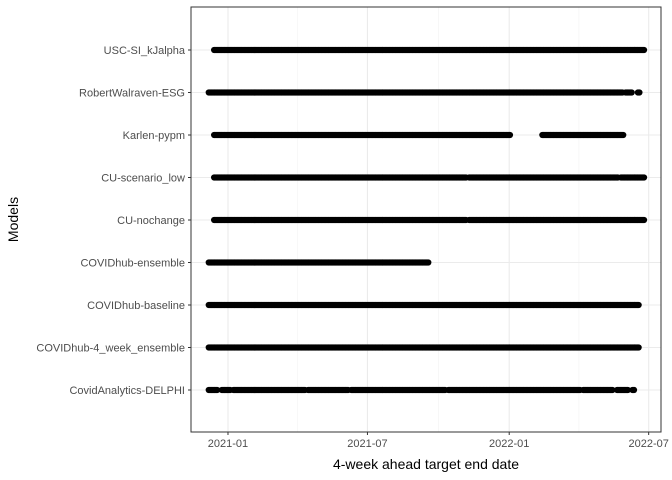 This screenshot has height=480, width=672. I want to click on y-tick-label: CU-nochange, so click(151, 221).